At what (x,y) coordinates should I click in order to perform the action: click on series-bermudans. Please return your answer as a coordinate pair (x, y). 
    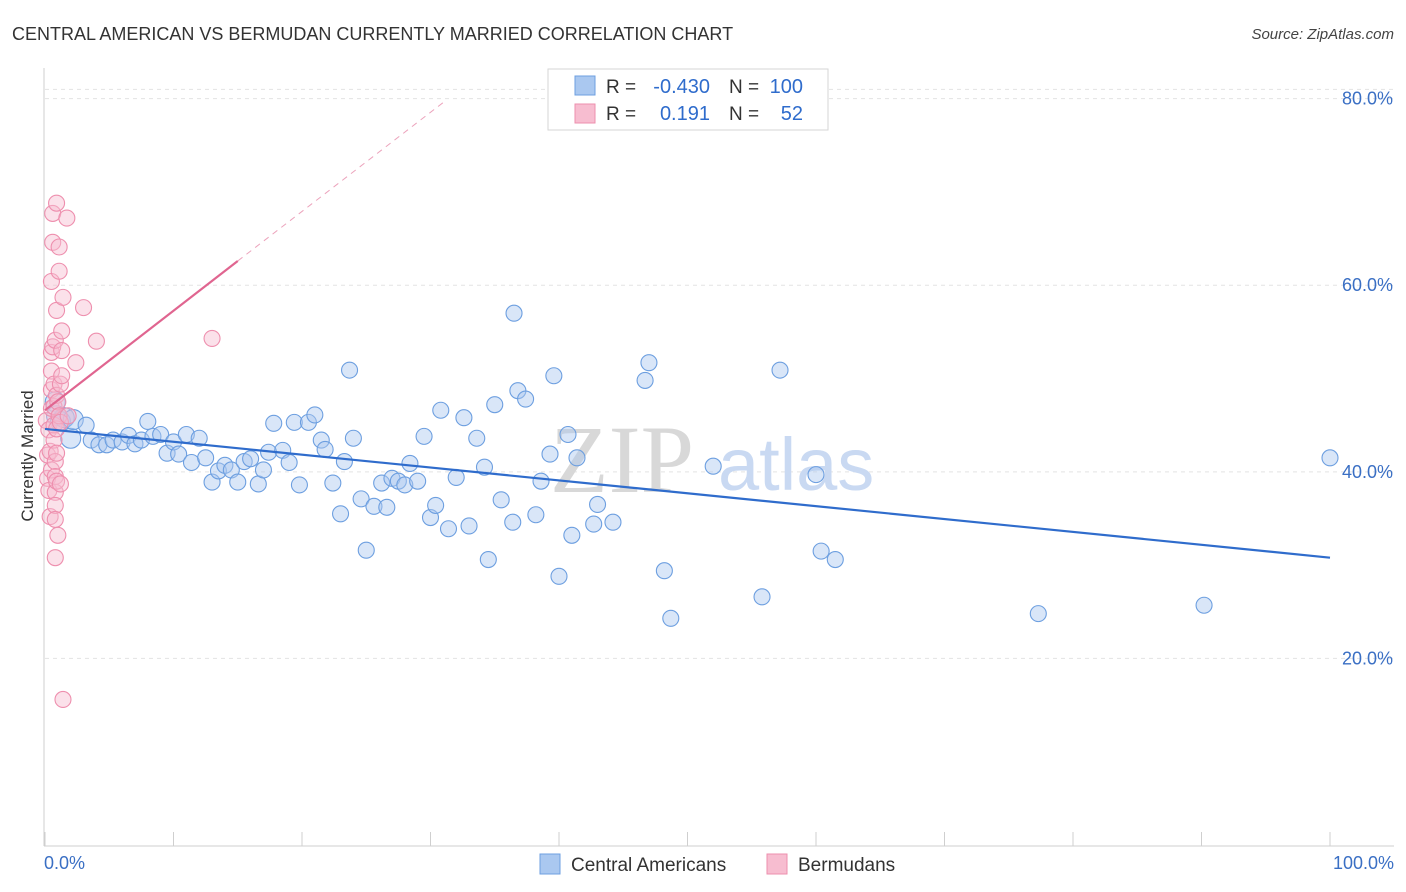
    Looking at the image, I should click on (129, 451).